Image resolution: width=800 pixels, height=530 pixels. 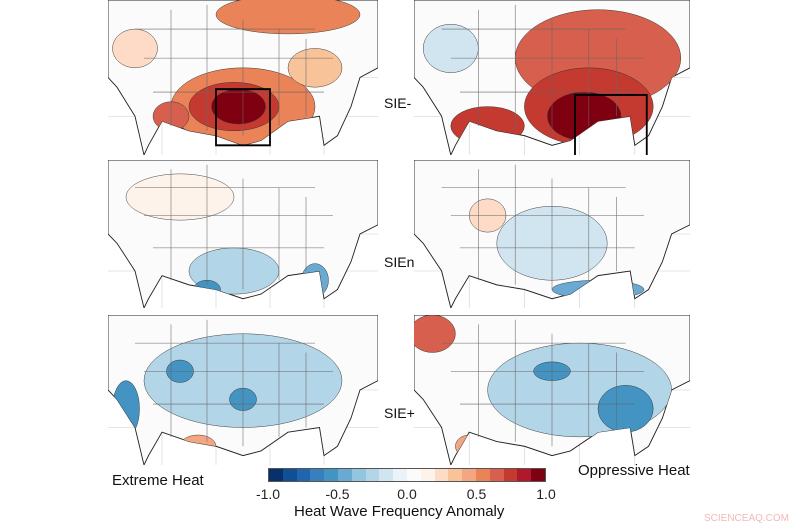 I want to click on row-label-sie-plus: SIE+, so click(x=399, y=413).